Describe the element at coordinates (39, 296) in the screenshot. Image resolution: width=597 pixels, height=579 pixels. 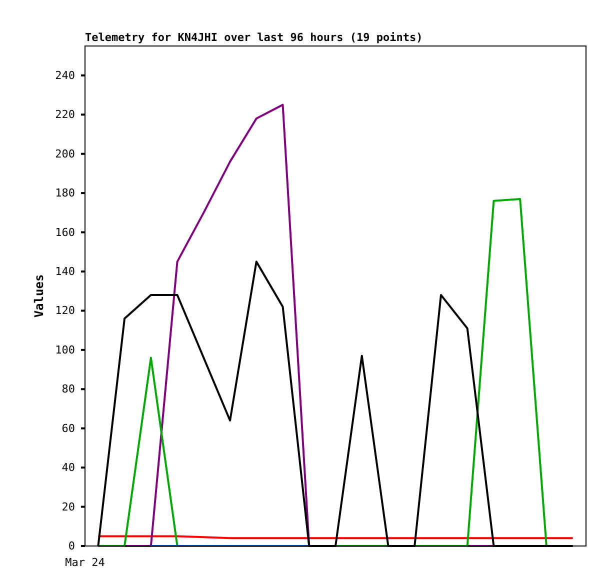
I see `y-axis-title: Values` at that location.